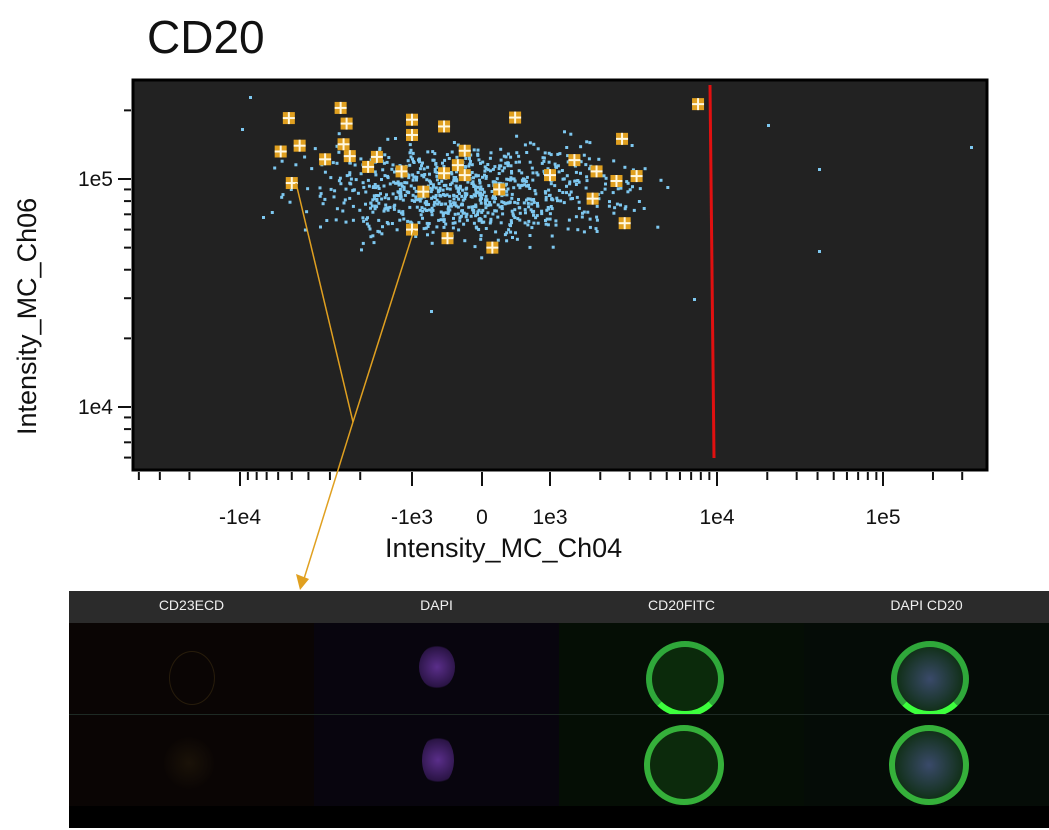 This screenshot has width=1049, height=830. Describe the element at coordinates (95, 179) in the screenshot. I see `y-tick-label: 1e5` at that location.